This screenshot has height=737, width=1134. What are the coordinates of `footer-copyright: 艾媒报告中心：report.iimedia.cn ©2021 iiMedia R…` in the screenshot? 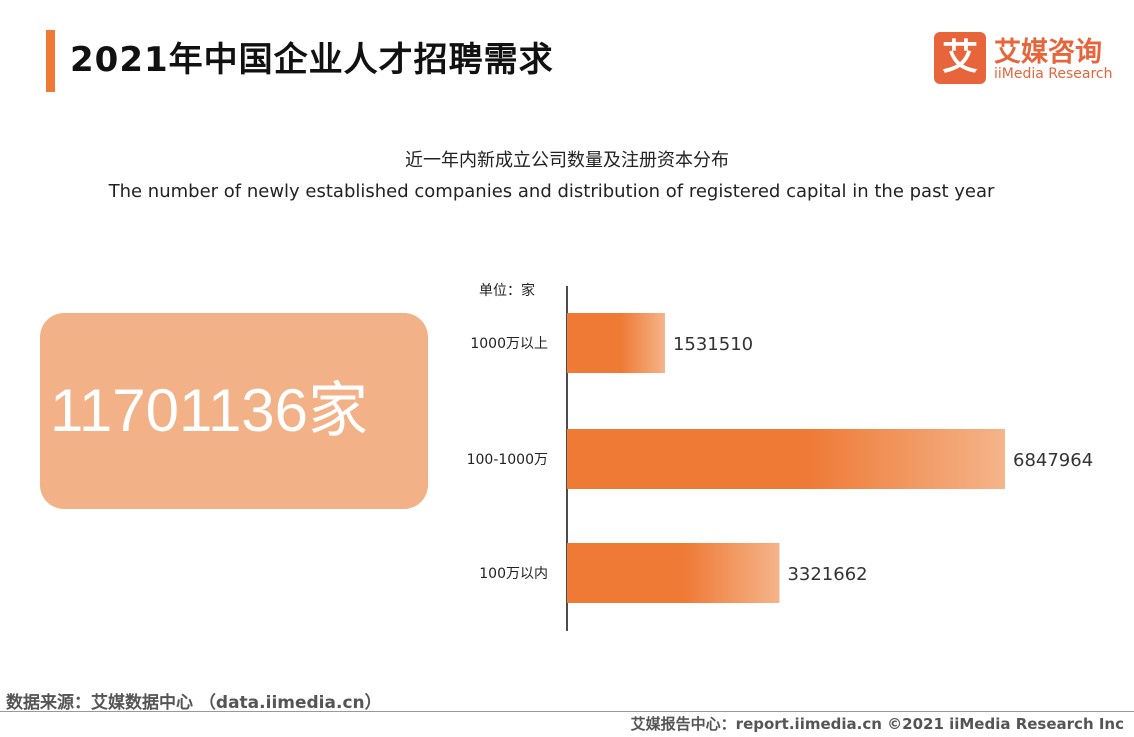 It's located at (877, 724).